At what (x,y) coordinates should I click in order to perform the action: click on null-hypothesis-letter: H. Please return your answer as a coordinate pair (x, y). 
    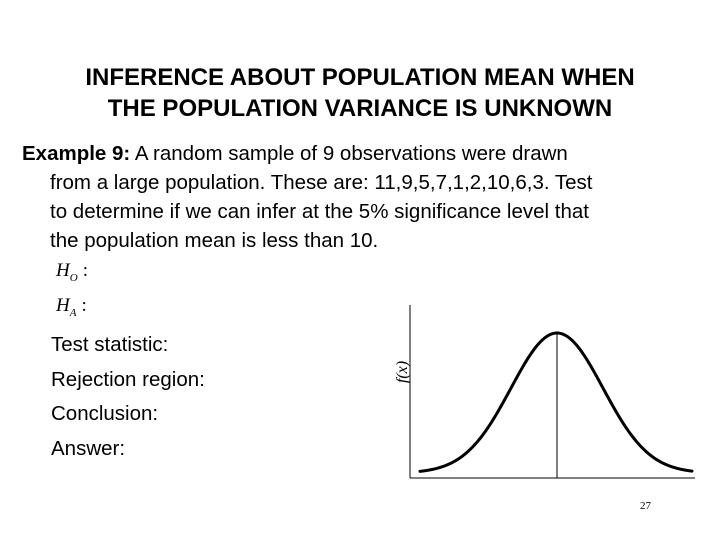
    Looking at the image, I should click on (63, 270).